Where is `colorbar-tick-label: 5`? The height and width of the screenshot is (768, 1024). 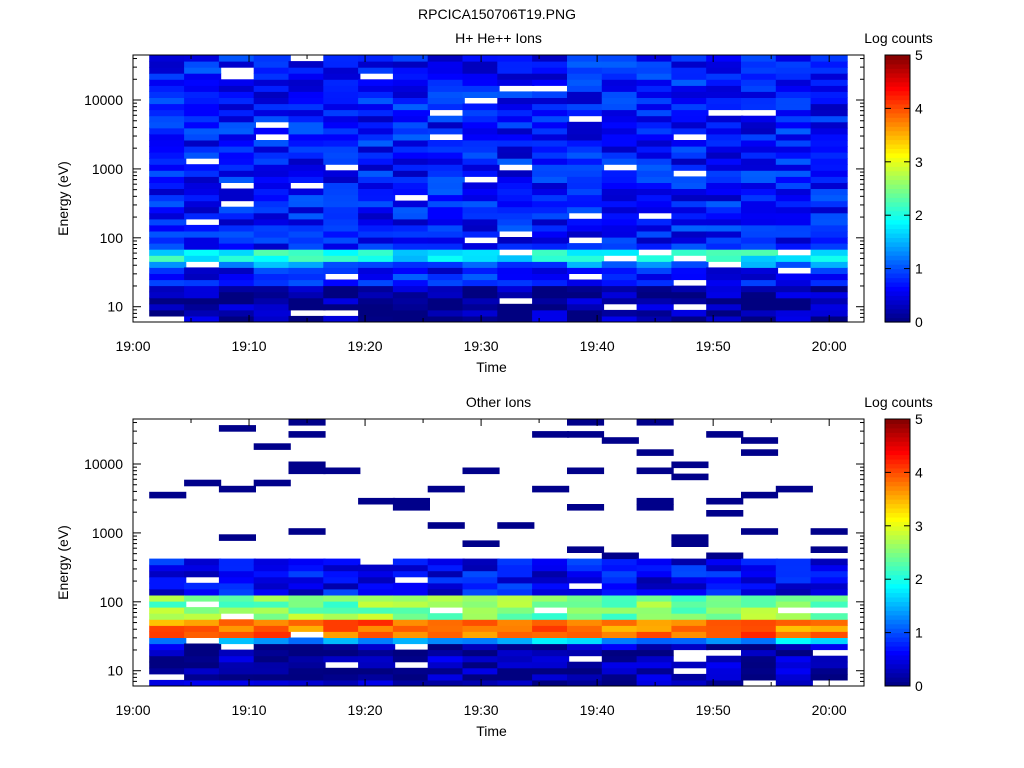
colorbar-tick-label: 5 is located at coordinates (919, 55).